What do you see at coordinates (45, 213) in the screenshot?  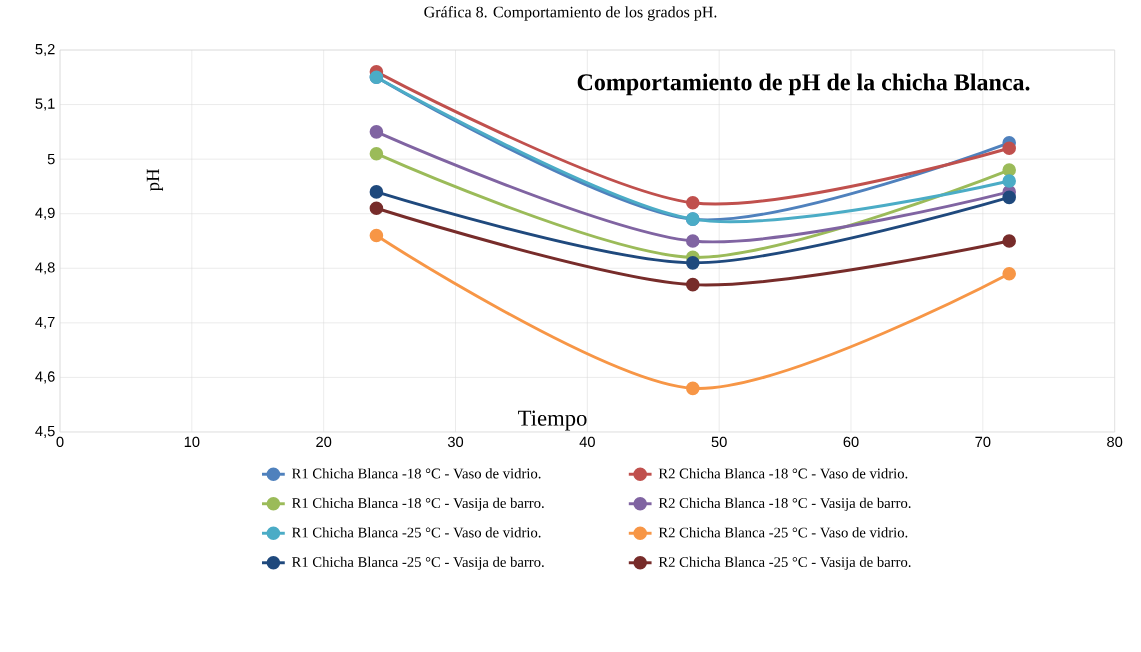 I see `y-tick-label: 4,9` at bounding box center [45, 213].